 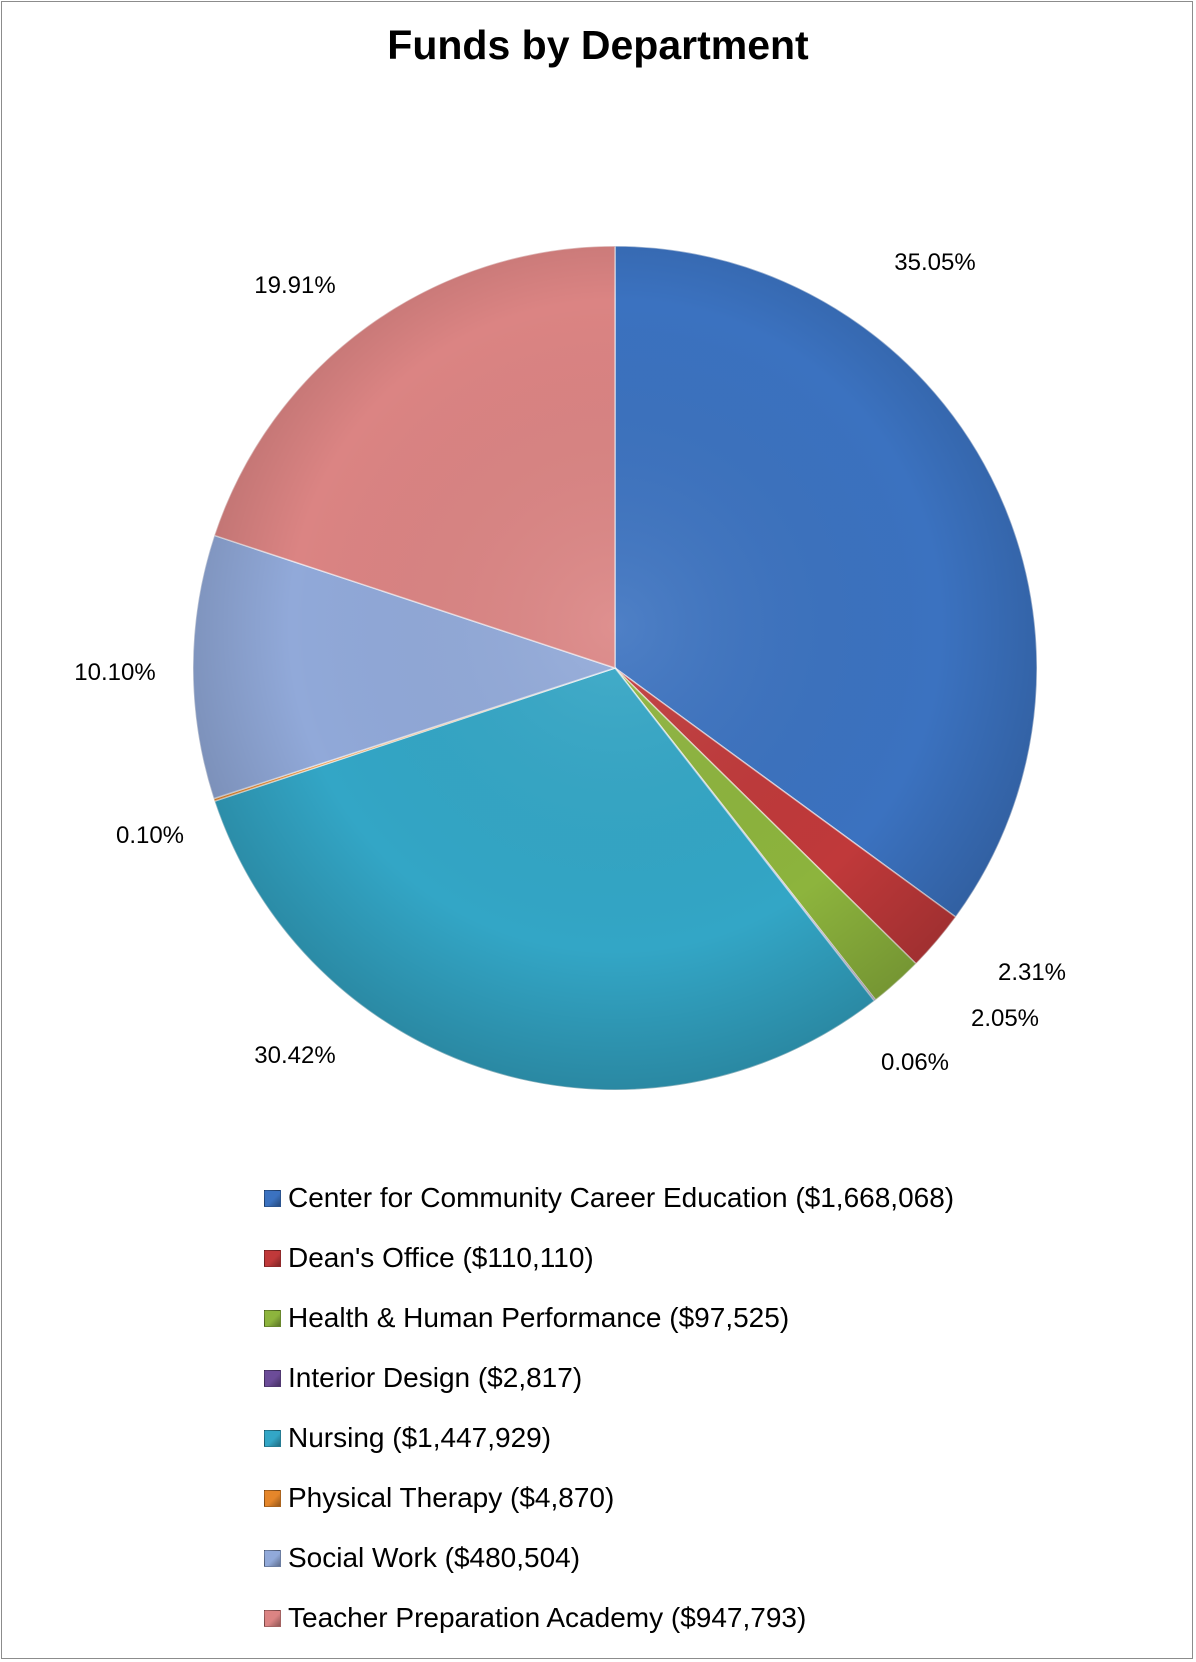 What do you see at coordinates (547, 1617) in the screenshot?
I see `legend-label: Teacher Preparation Academy ($947,793)` at bounding box center [547, 1617].